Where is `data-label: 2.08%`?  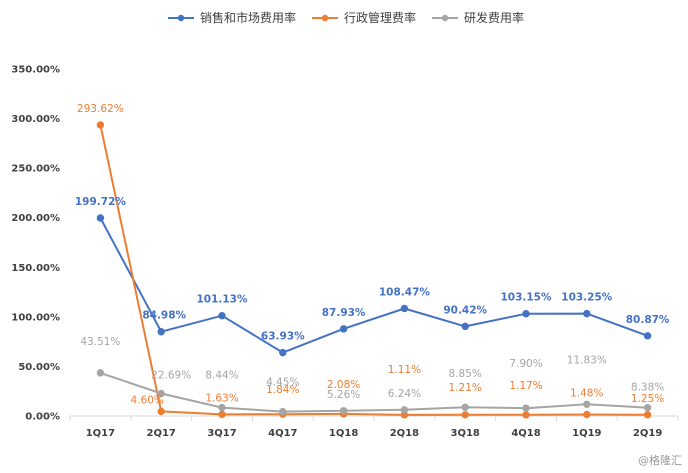
data-label: 2.08% is located at coordinates (343, 385).